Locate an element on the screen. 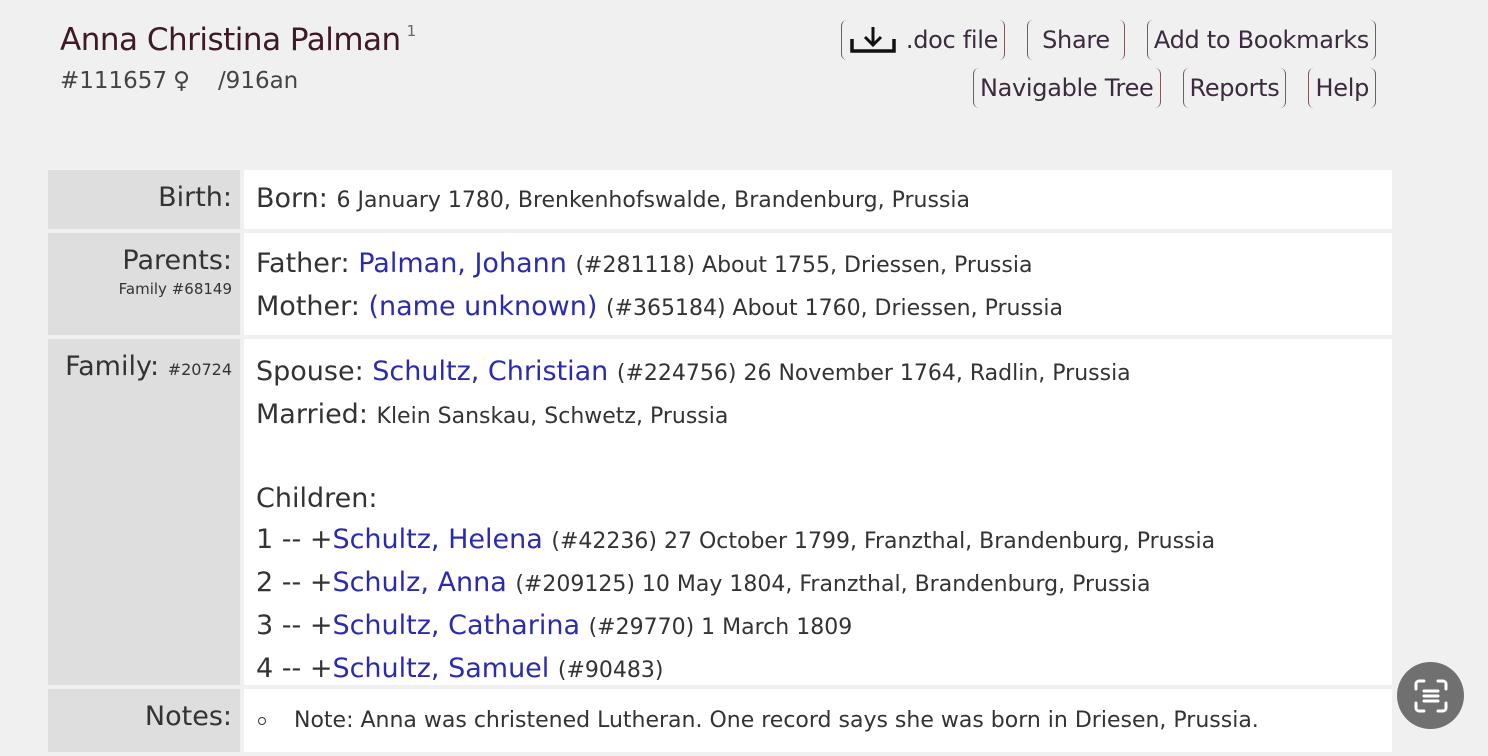  born-label: Born: is located at coordinates (292, 198).